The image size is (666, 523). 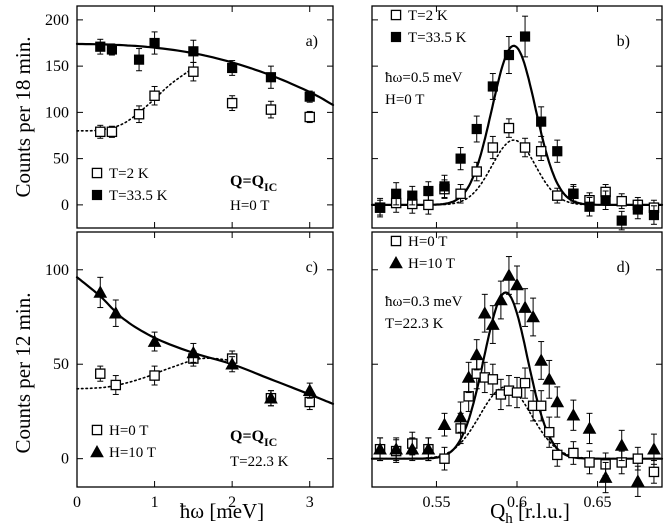 I want to click on legend-entry: T=33.5 K, so click(x=437, y=38).